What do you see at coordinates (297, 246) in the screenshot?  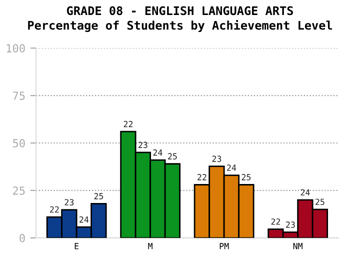 I see `x-tick-label: NM` at bounding box center [297, 246].